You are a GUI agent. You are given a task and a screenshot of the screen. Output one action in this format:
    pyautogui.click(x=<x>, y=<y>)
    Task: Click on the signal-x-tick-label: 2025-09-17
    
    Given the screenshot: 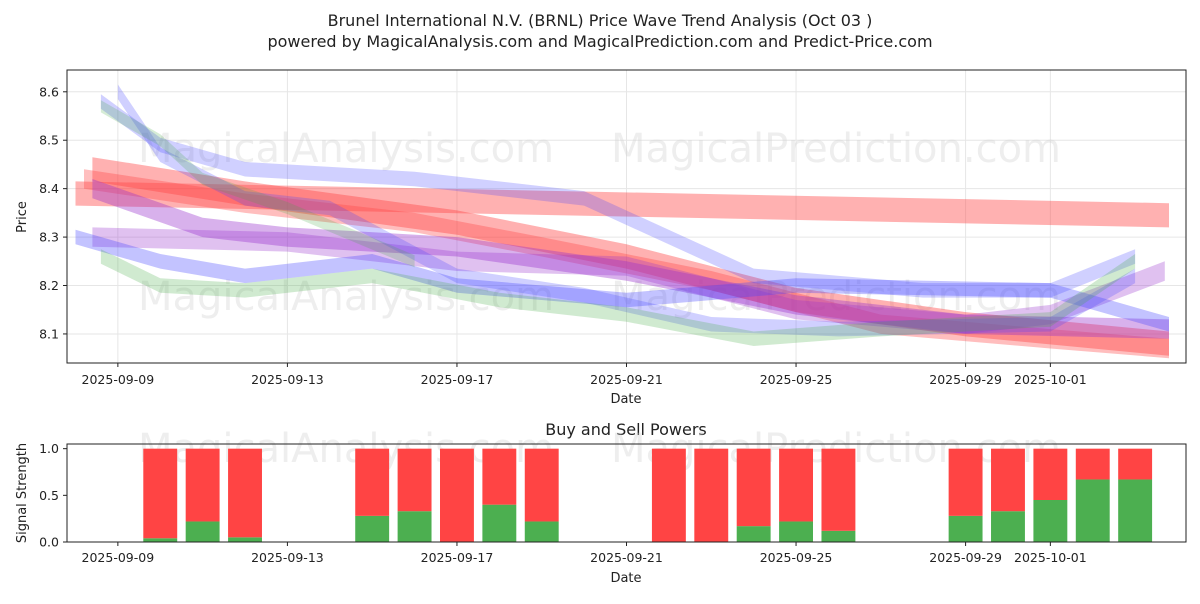 What is the action you would take?
    pyautogui.click(x=457, y=557)
    